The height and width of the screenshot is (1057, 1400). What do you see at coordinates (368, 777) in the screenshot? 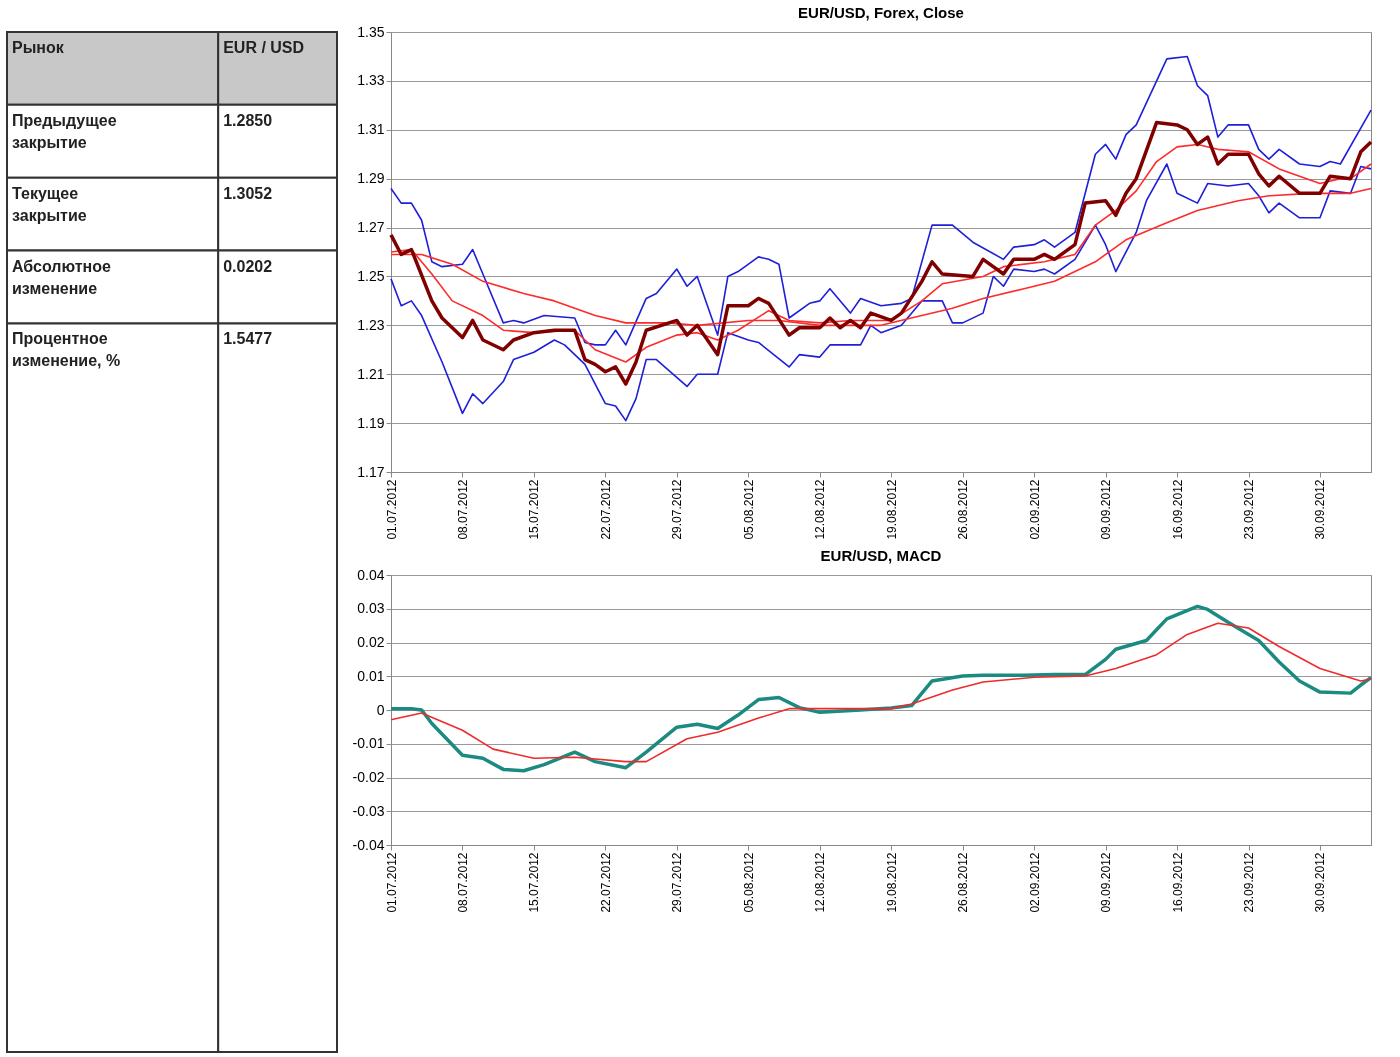
I see `y-tick-label: -0.02` at bounding box center [368, 777].